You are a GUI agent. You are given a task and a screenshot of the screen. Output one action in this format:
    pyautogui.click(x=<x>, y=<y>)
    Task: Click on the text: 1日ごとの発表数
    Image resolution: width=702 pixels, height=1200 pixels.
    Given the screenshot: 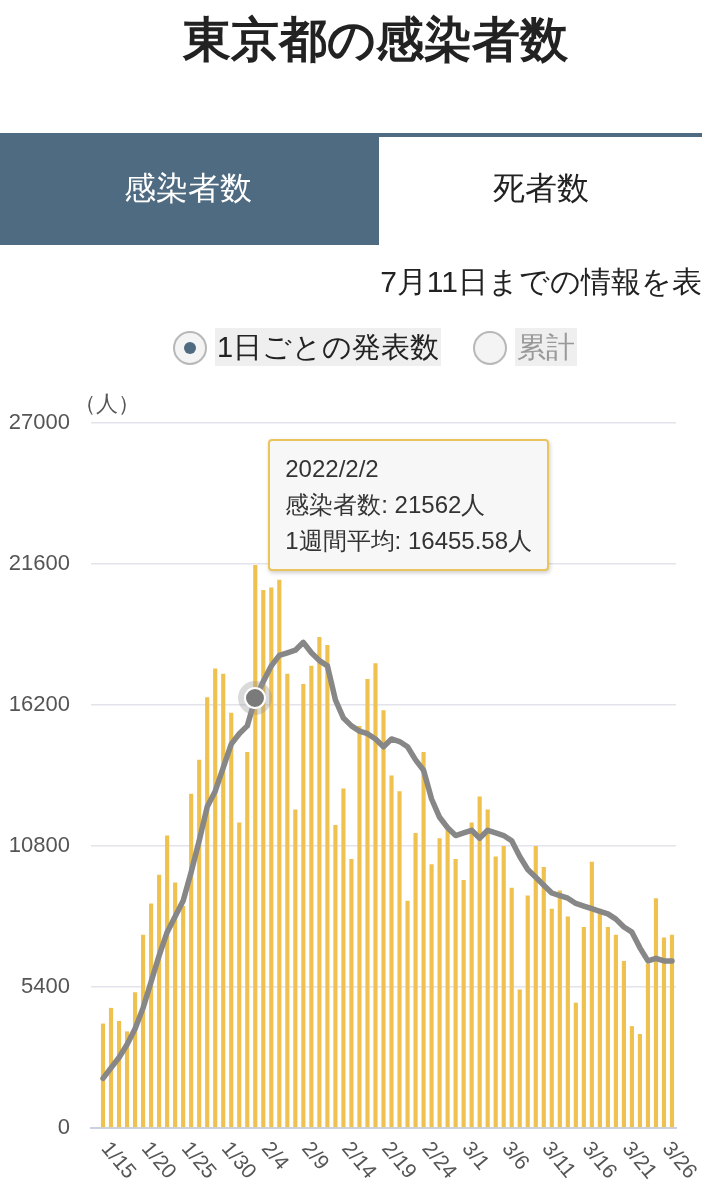 What is the action you would take?
    pyautogui.click(x=328, y=347)
    